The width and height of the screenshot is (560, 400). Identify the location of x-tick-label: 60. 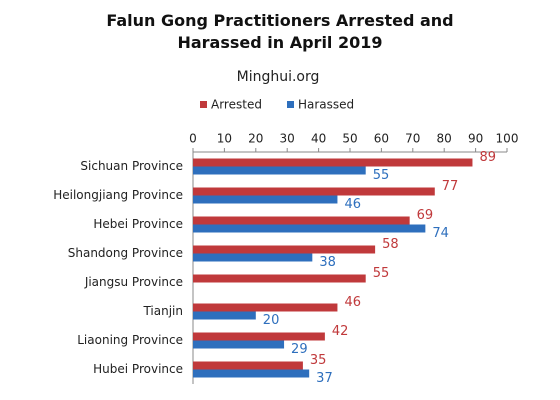
(381, 139).